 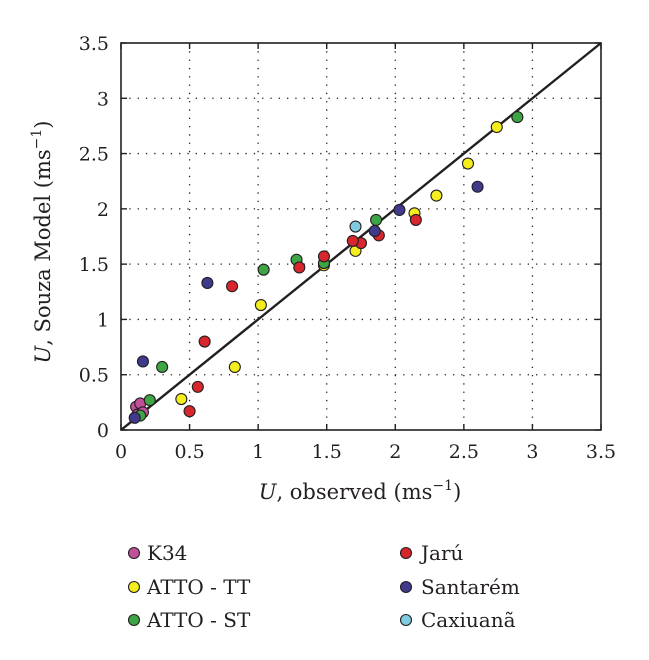 I want to click on y-tick-label: 2.5, so click(x=94, y=155).